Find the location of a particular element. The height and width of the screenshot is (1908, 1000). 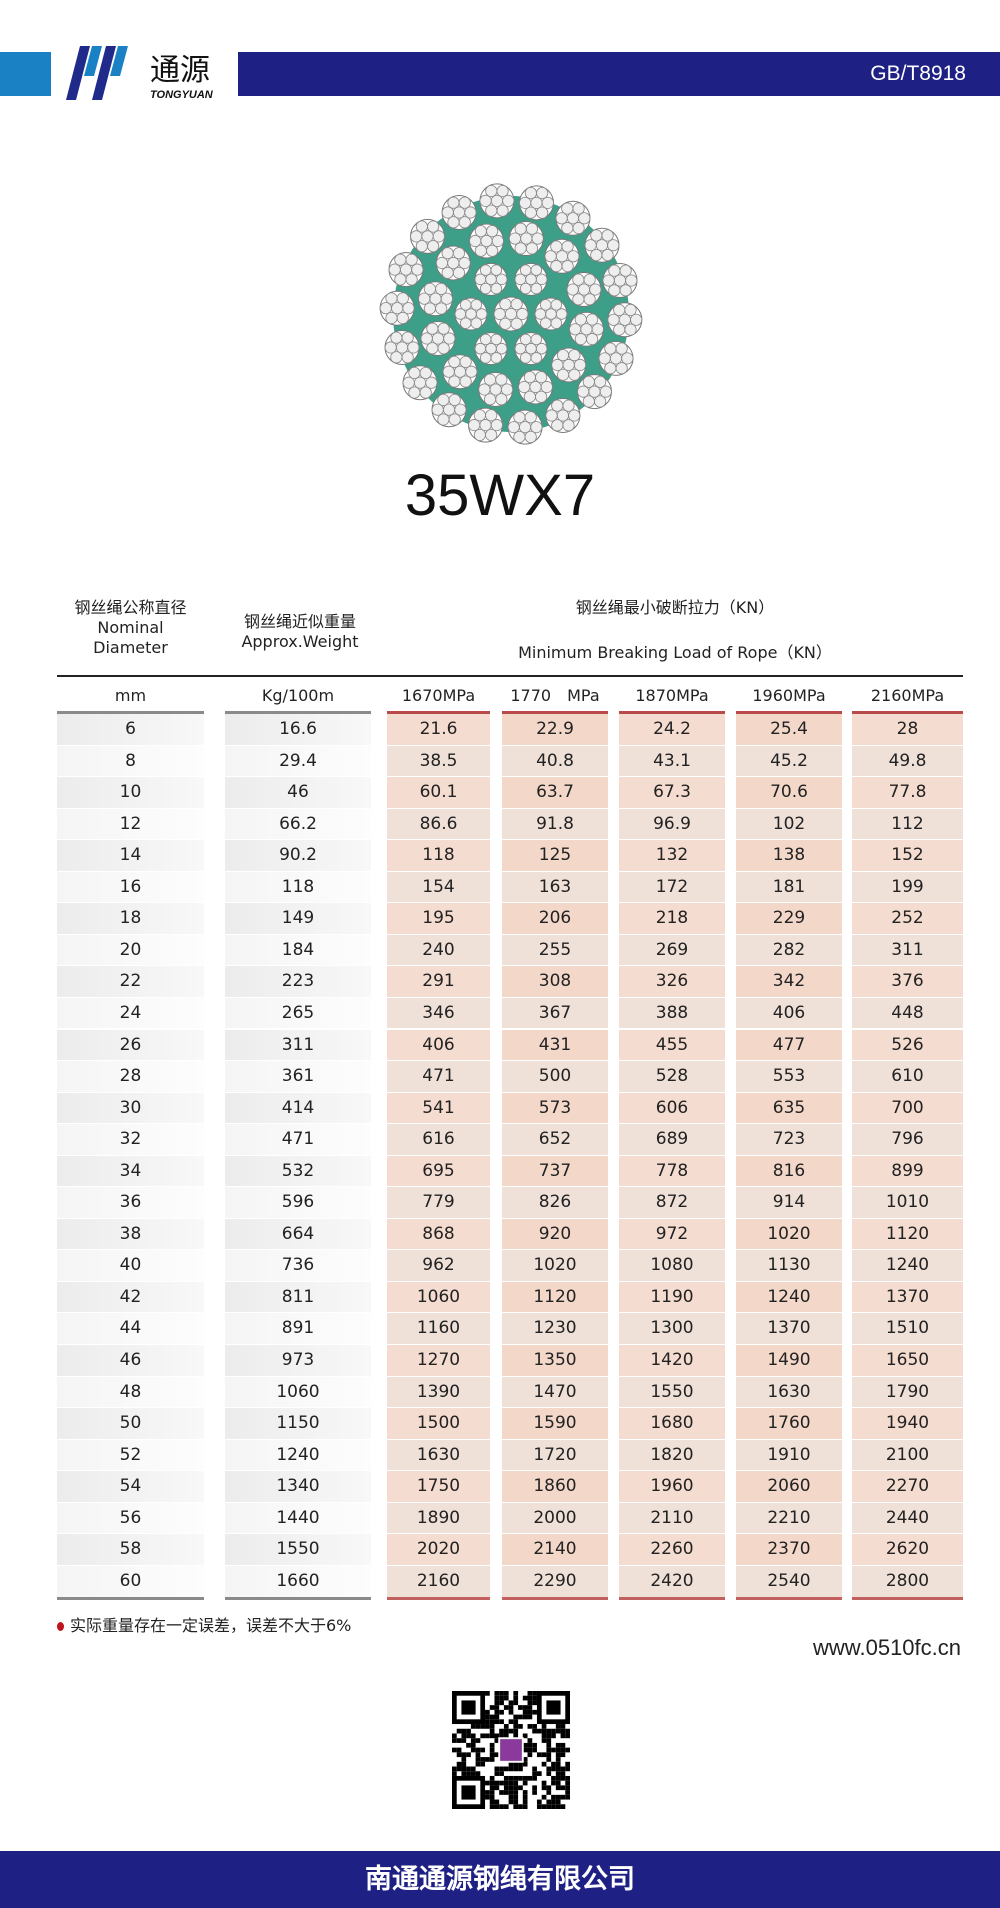

header-accent-block is located at coordinates (25, 74).